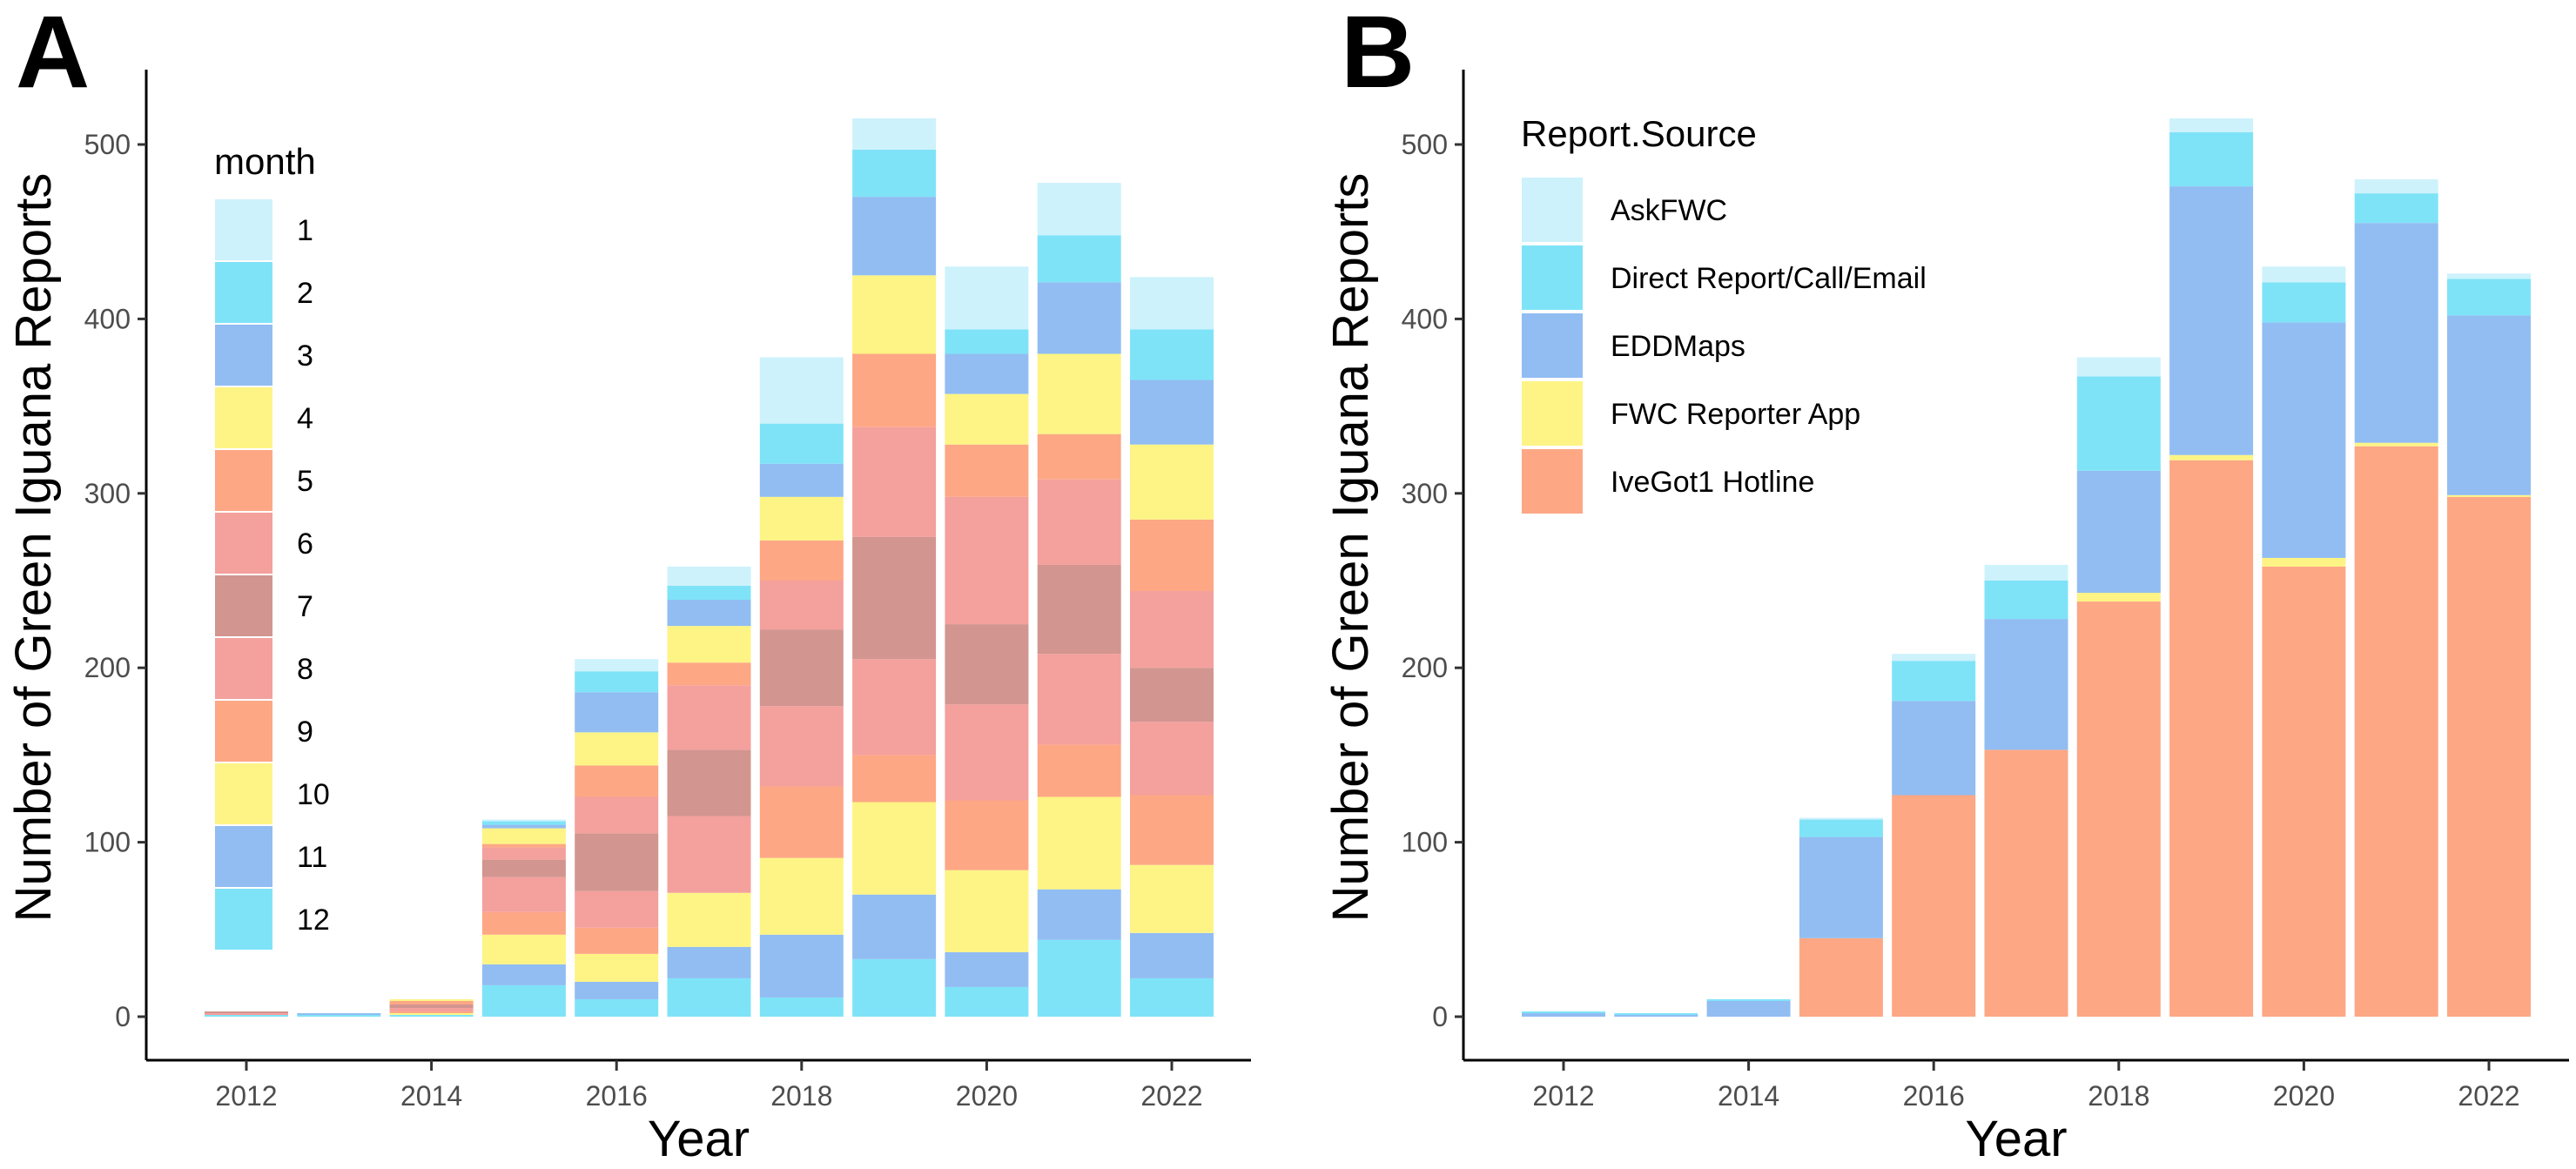 The height and width of the screenshot is (1169, 2576). What do you see at coordinates (2118, 367) in the screenshot?
I see `panel-b-bar-2018-askfwc` at bounding box center [2118, 367].